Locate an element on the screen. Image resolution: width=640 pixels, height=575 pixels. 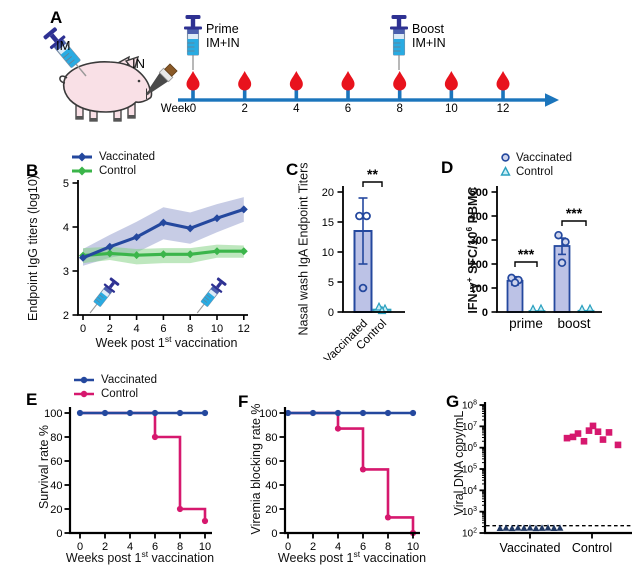
panel-label-b: B is located at coordinates (32, 170).